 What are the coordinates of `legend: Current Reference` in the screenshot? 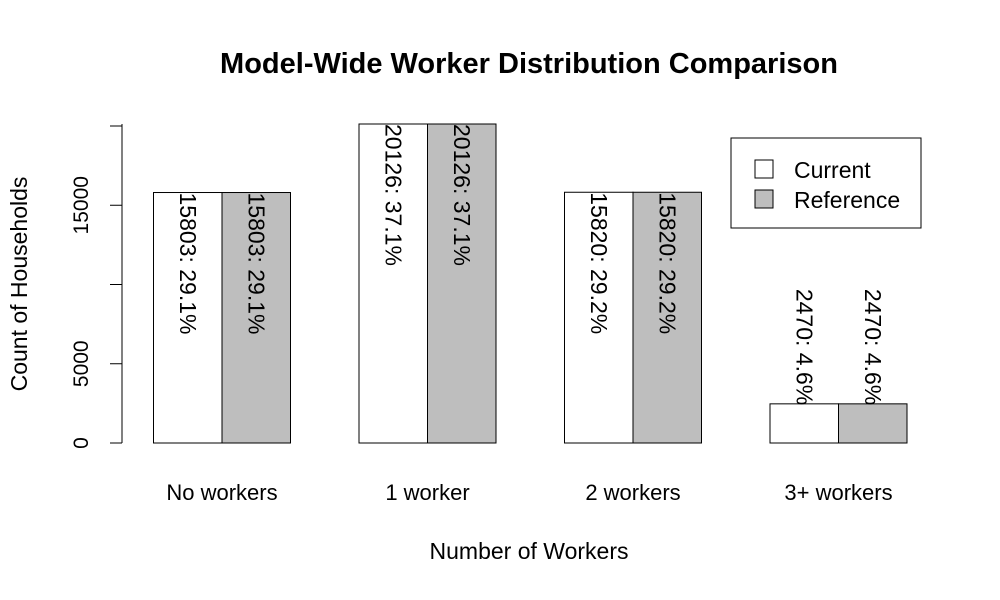 It's located at (826, 183).